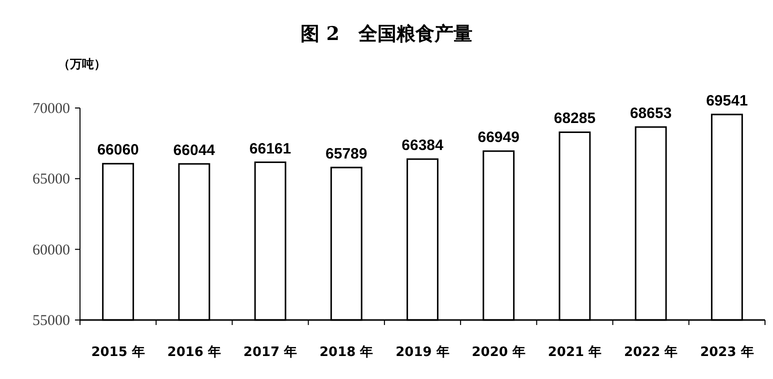 This screenshot has height=379, width=773. Describe the element at coordinates (194, 352) in the screenshot. I see `x-tick-label: 2016 年` at that location.